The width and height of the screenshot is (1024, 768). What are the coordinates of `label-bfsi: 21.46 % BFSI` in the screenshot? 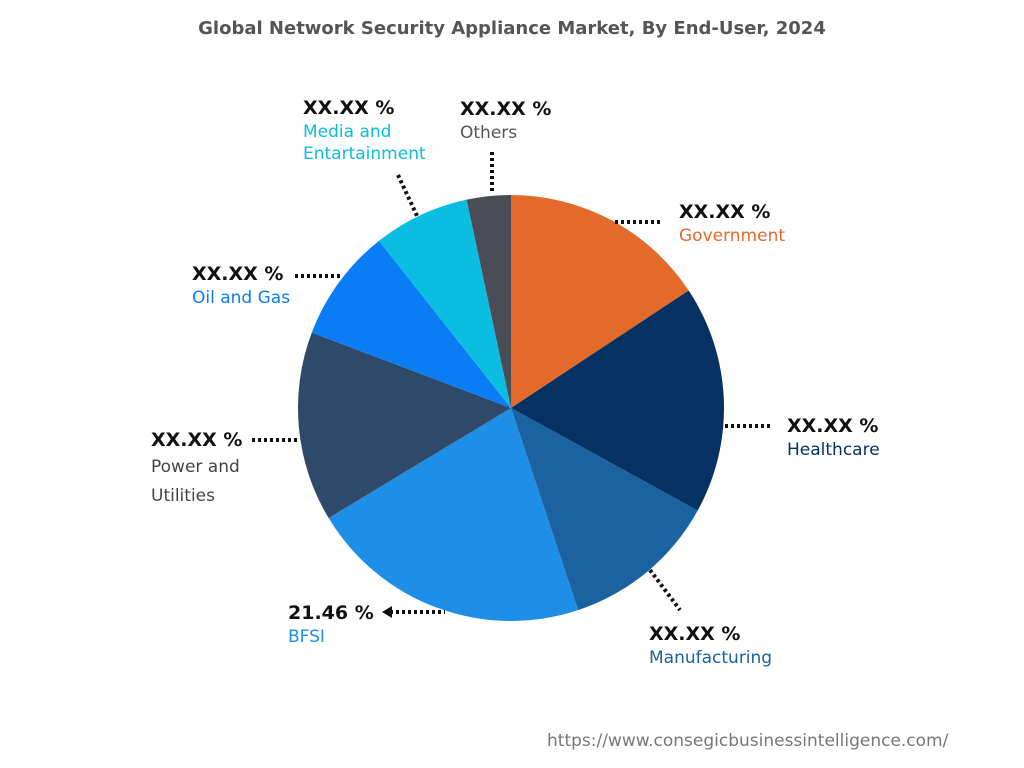 It's located at (331, 624).